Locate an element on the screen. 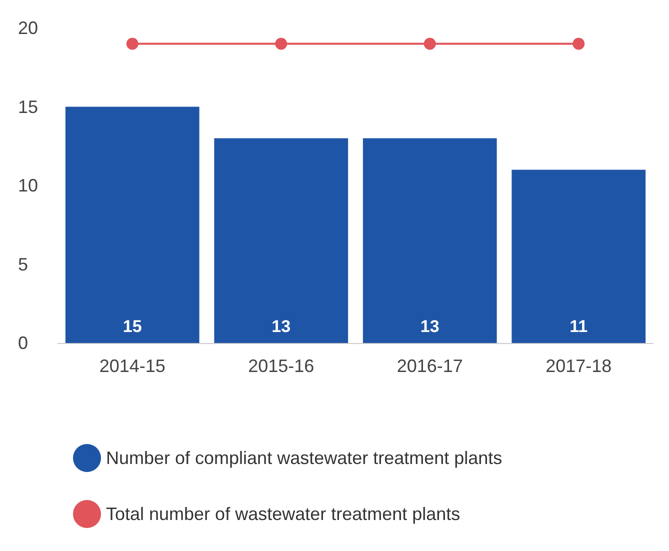 The width and height of the screenshot is (669, 551). data-label: 11 is located at coordinates (579, 326).